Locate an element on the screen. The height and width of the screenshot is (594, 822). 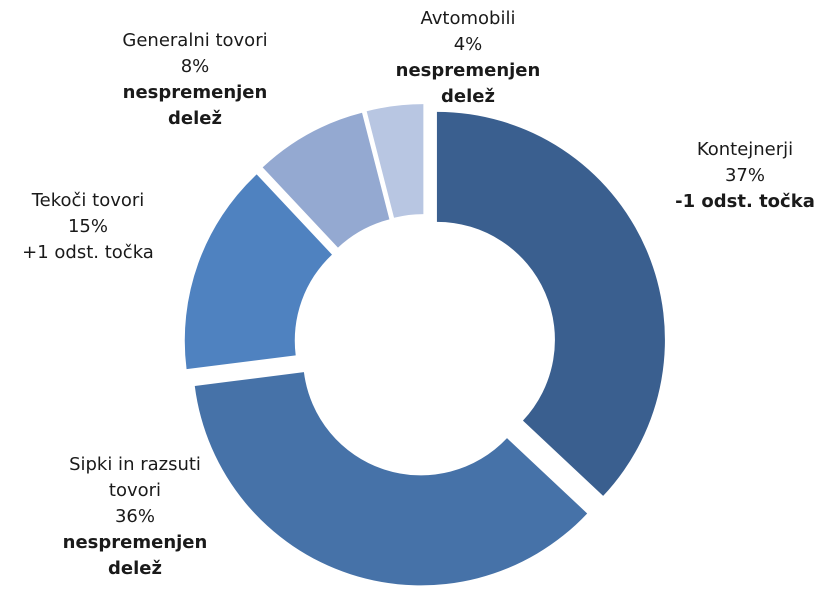
value-label: 4% is located at coordinates (468, 44).